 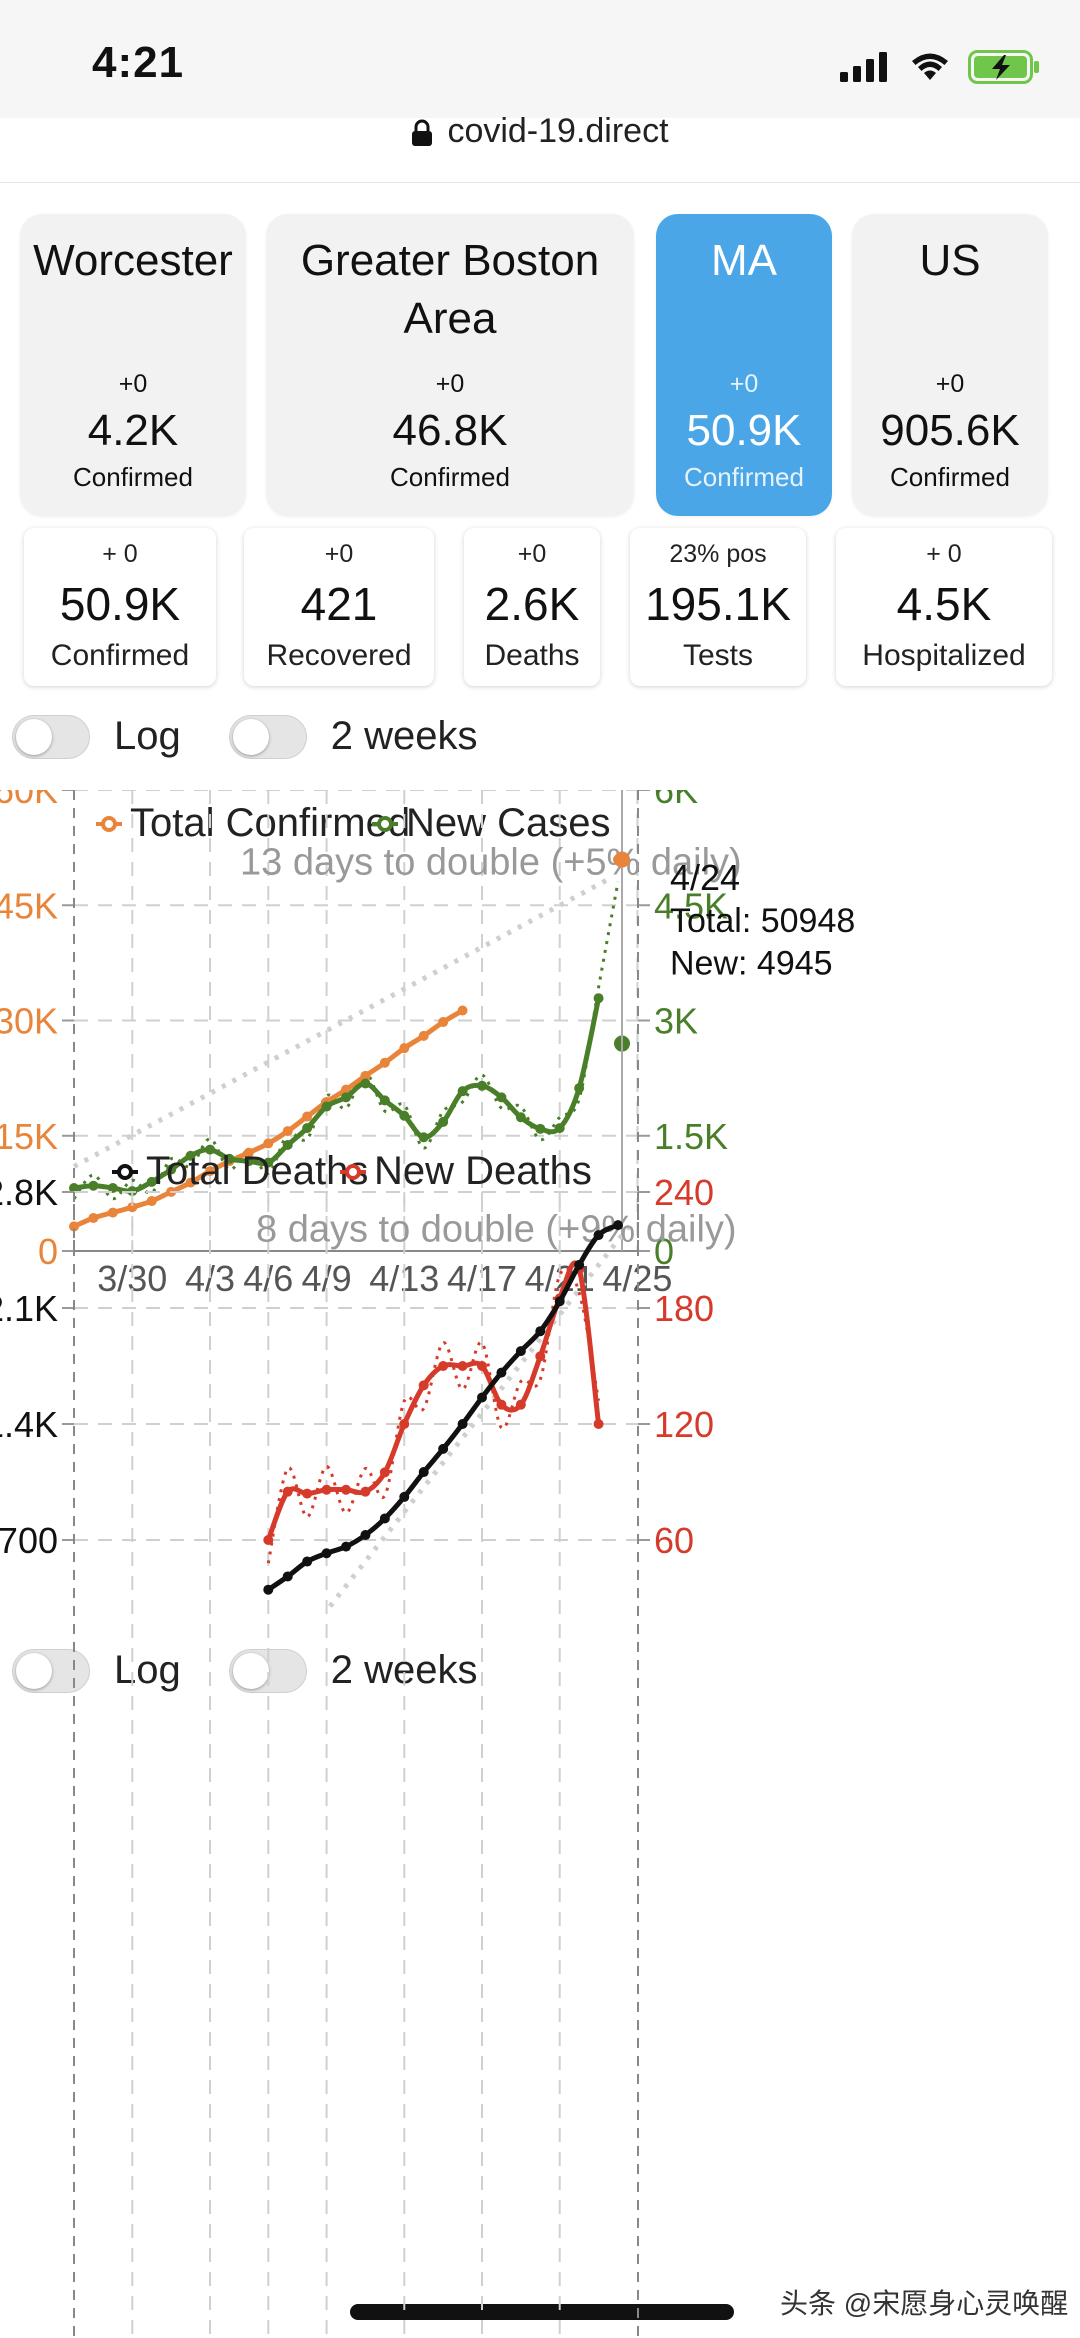 I want to click on new-deaths-line, so click(x=433, y=1400).